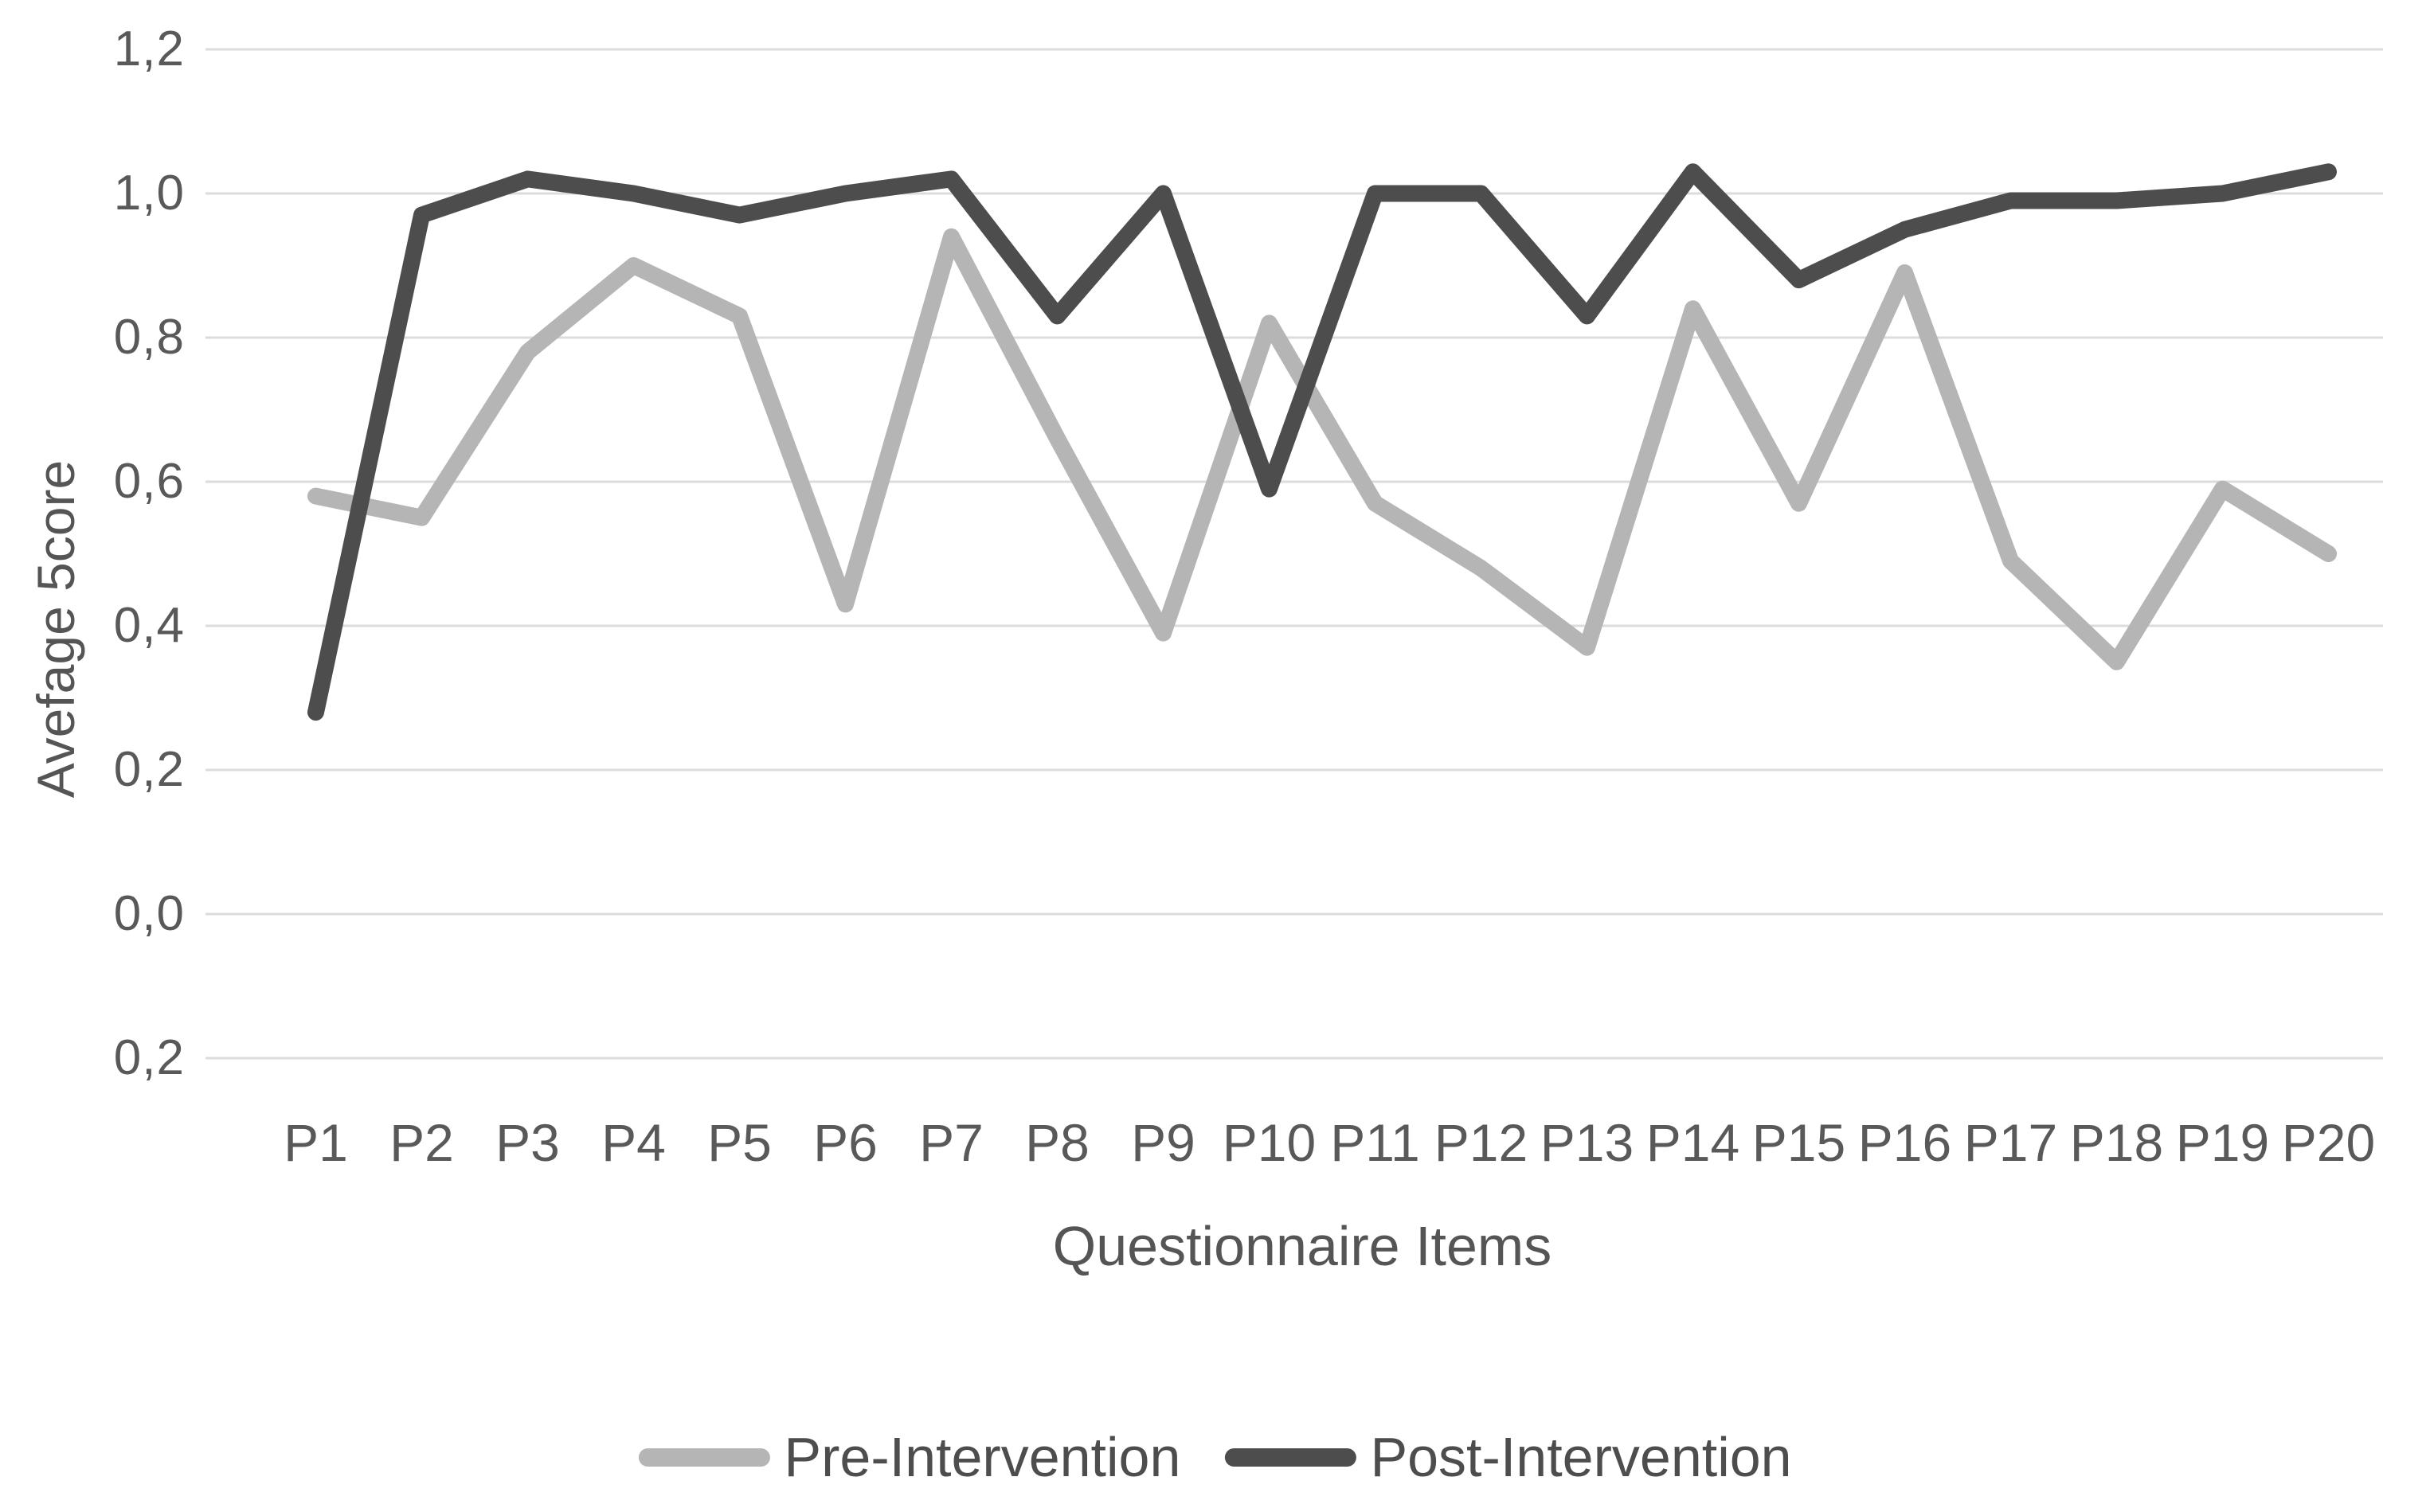 The image size is (2430, 1512). What do you see at coordinates (149, 625) in the screenshot?
I see `y-tick-label: 0,4` at bounding box center [149, 625].